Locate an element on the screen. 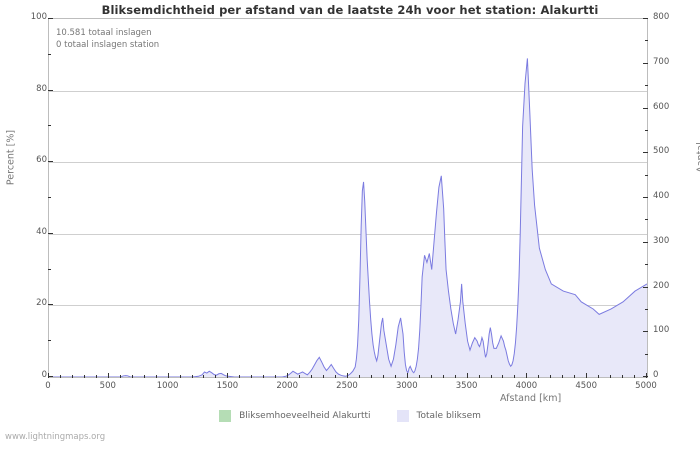 The image size is (700, 450). y-tick-label-right: 200 is located at coordinates (661, 285).